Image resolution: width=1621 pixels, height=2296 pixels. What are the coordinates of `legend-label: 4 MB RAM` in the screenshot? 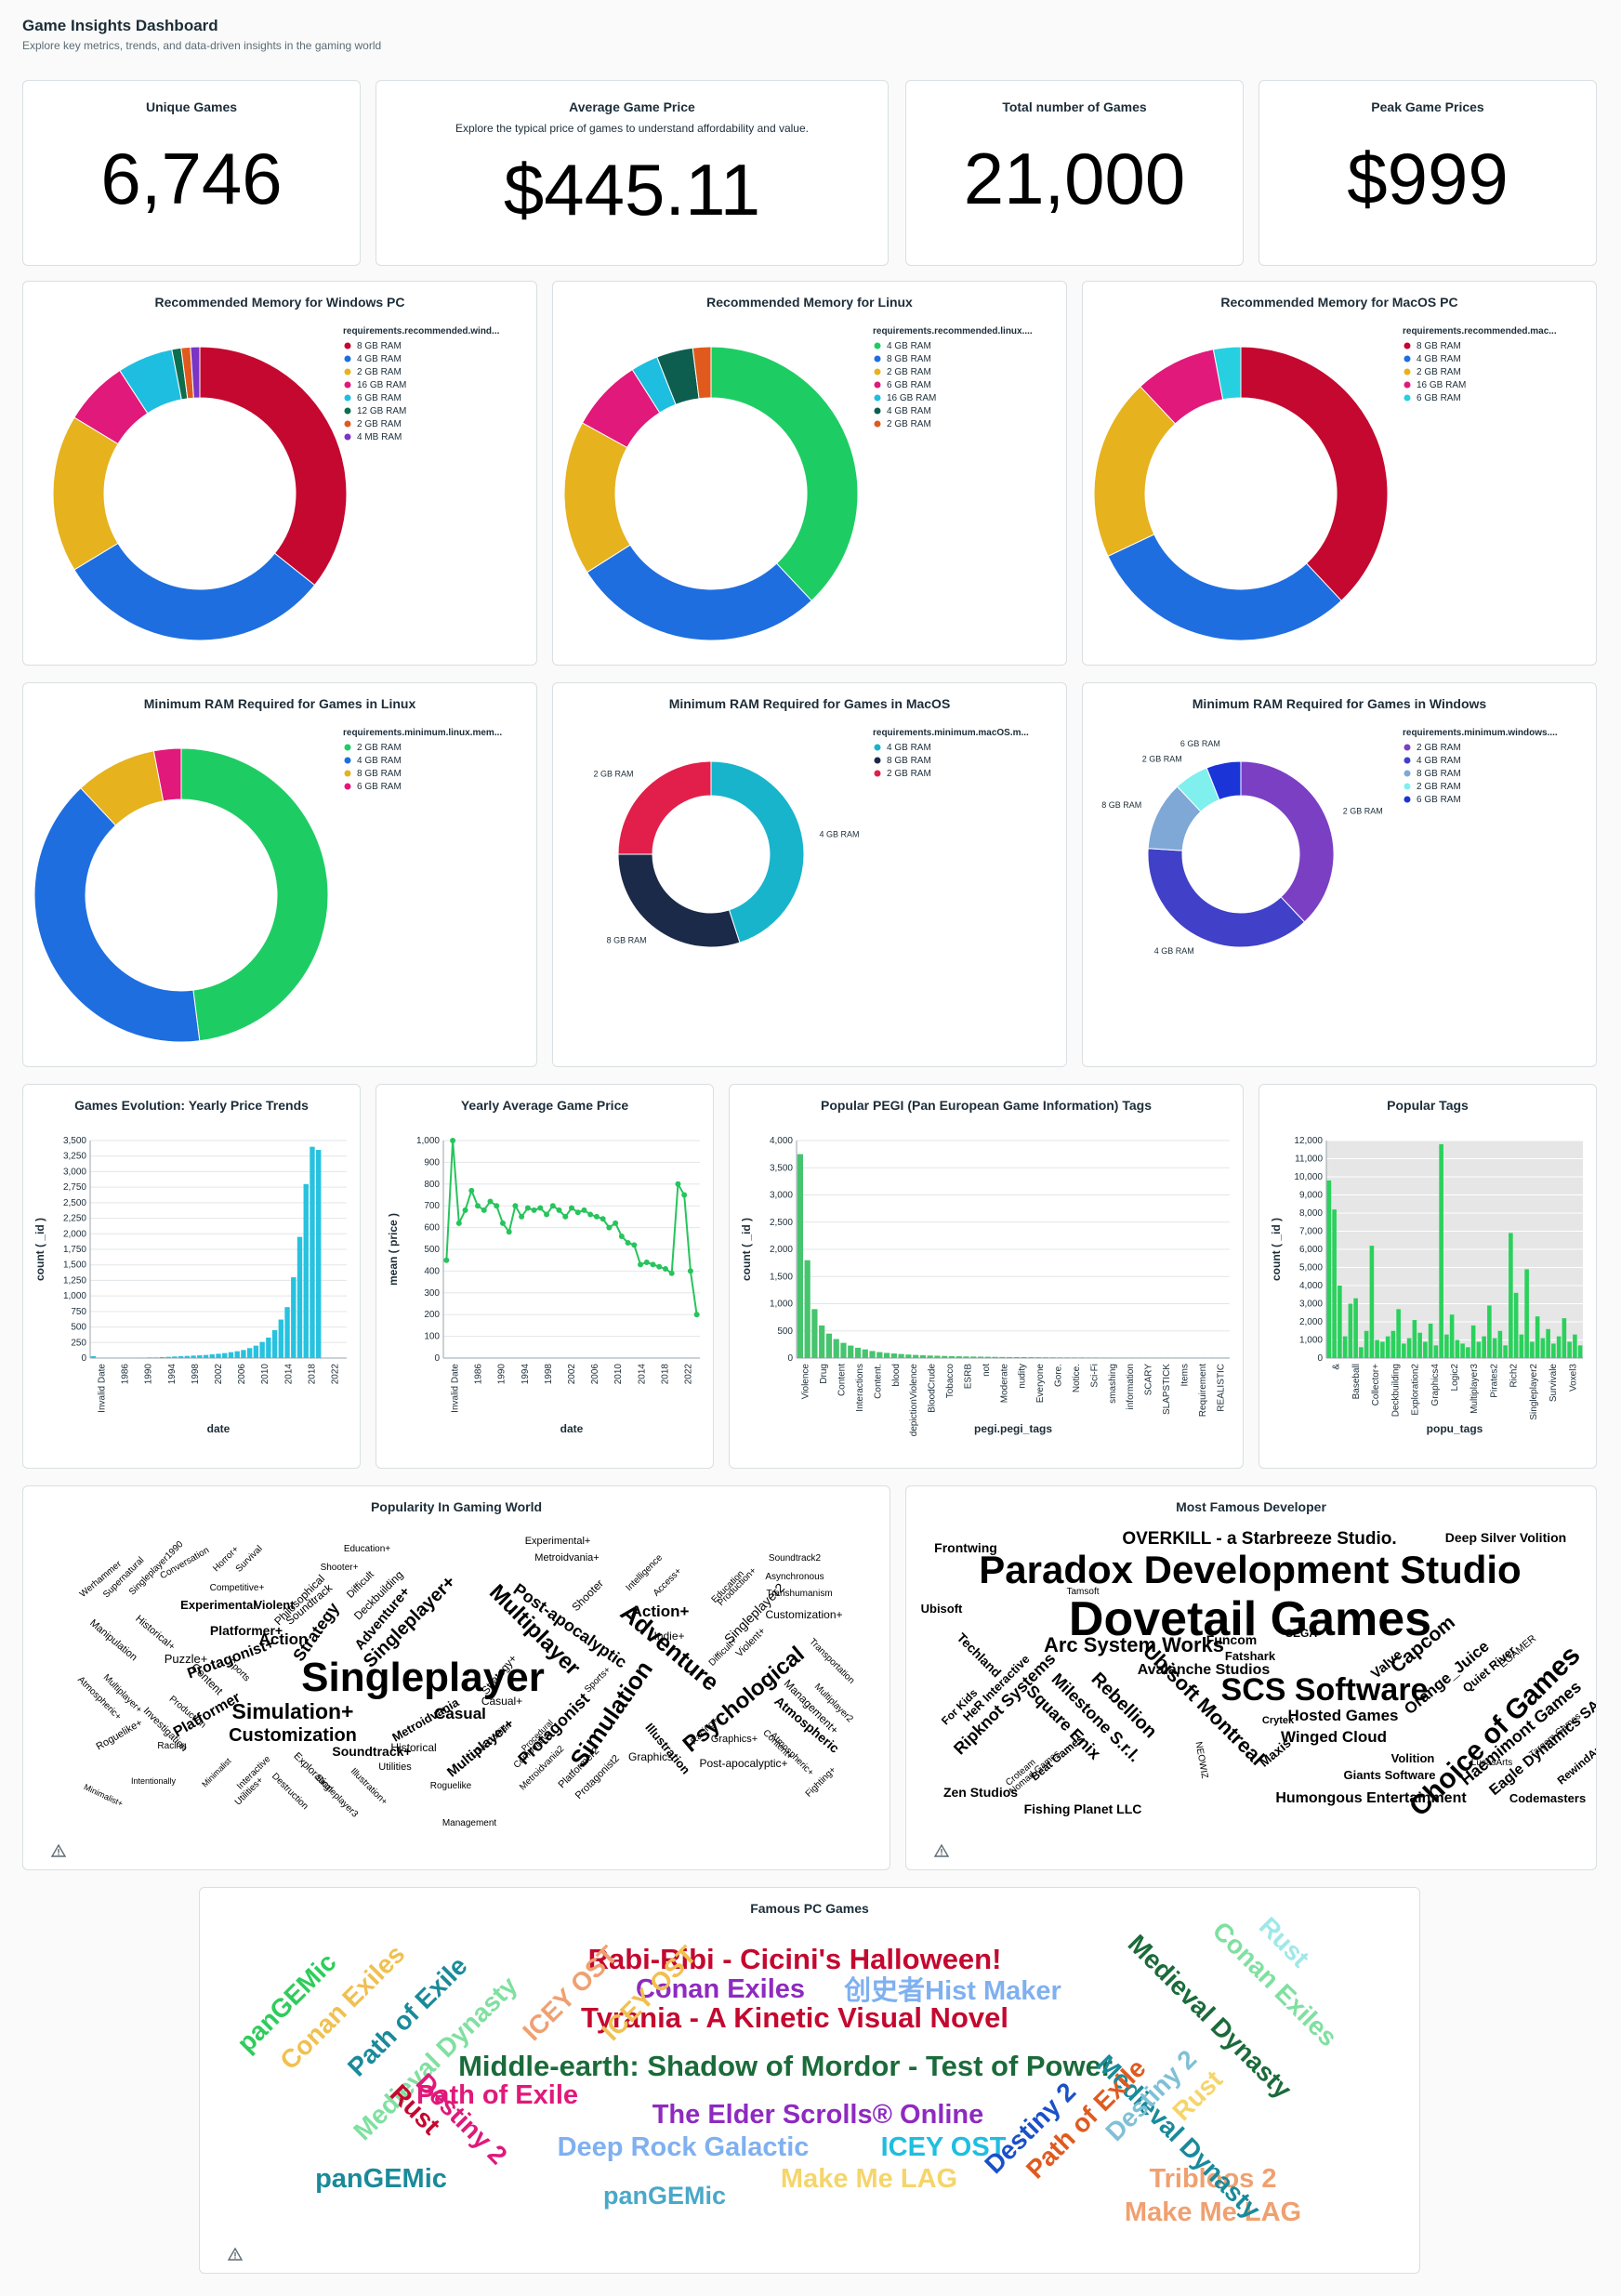 It's located at (380, 437).